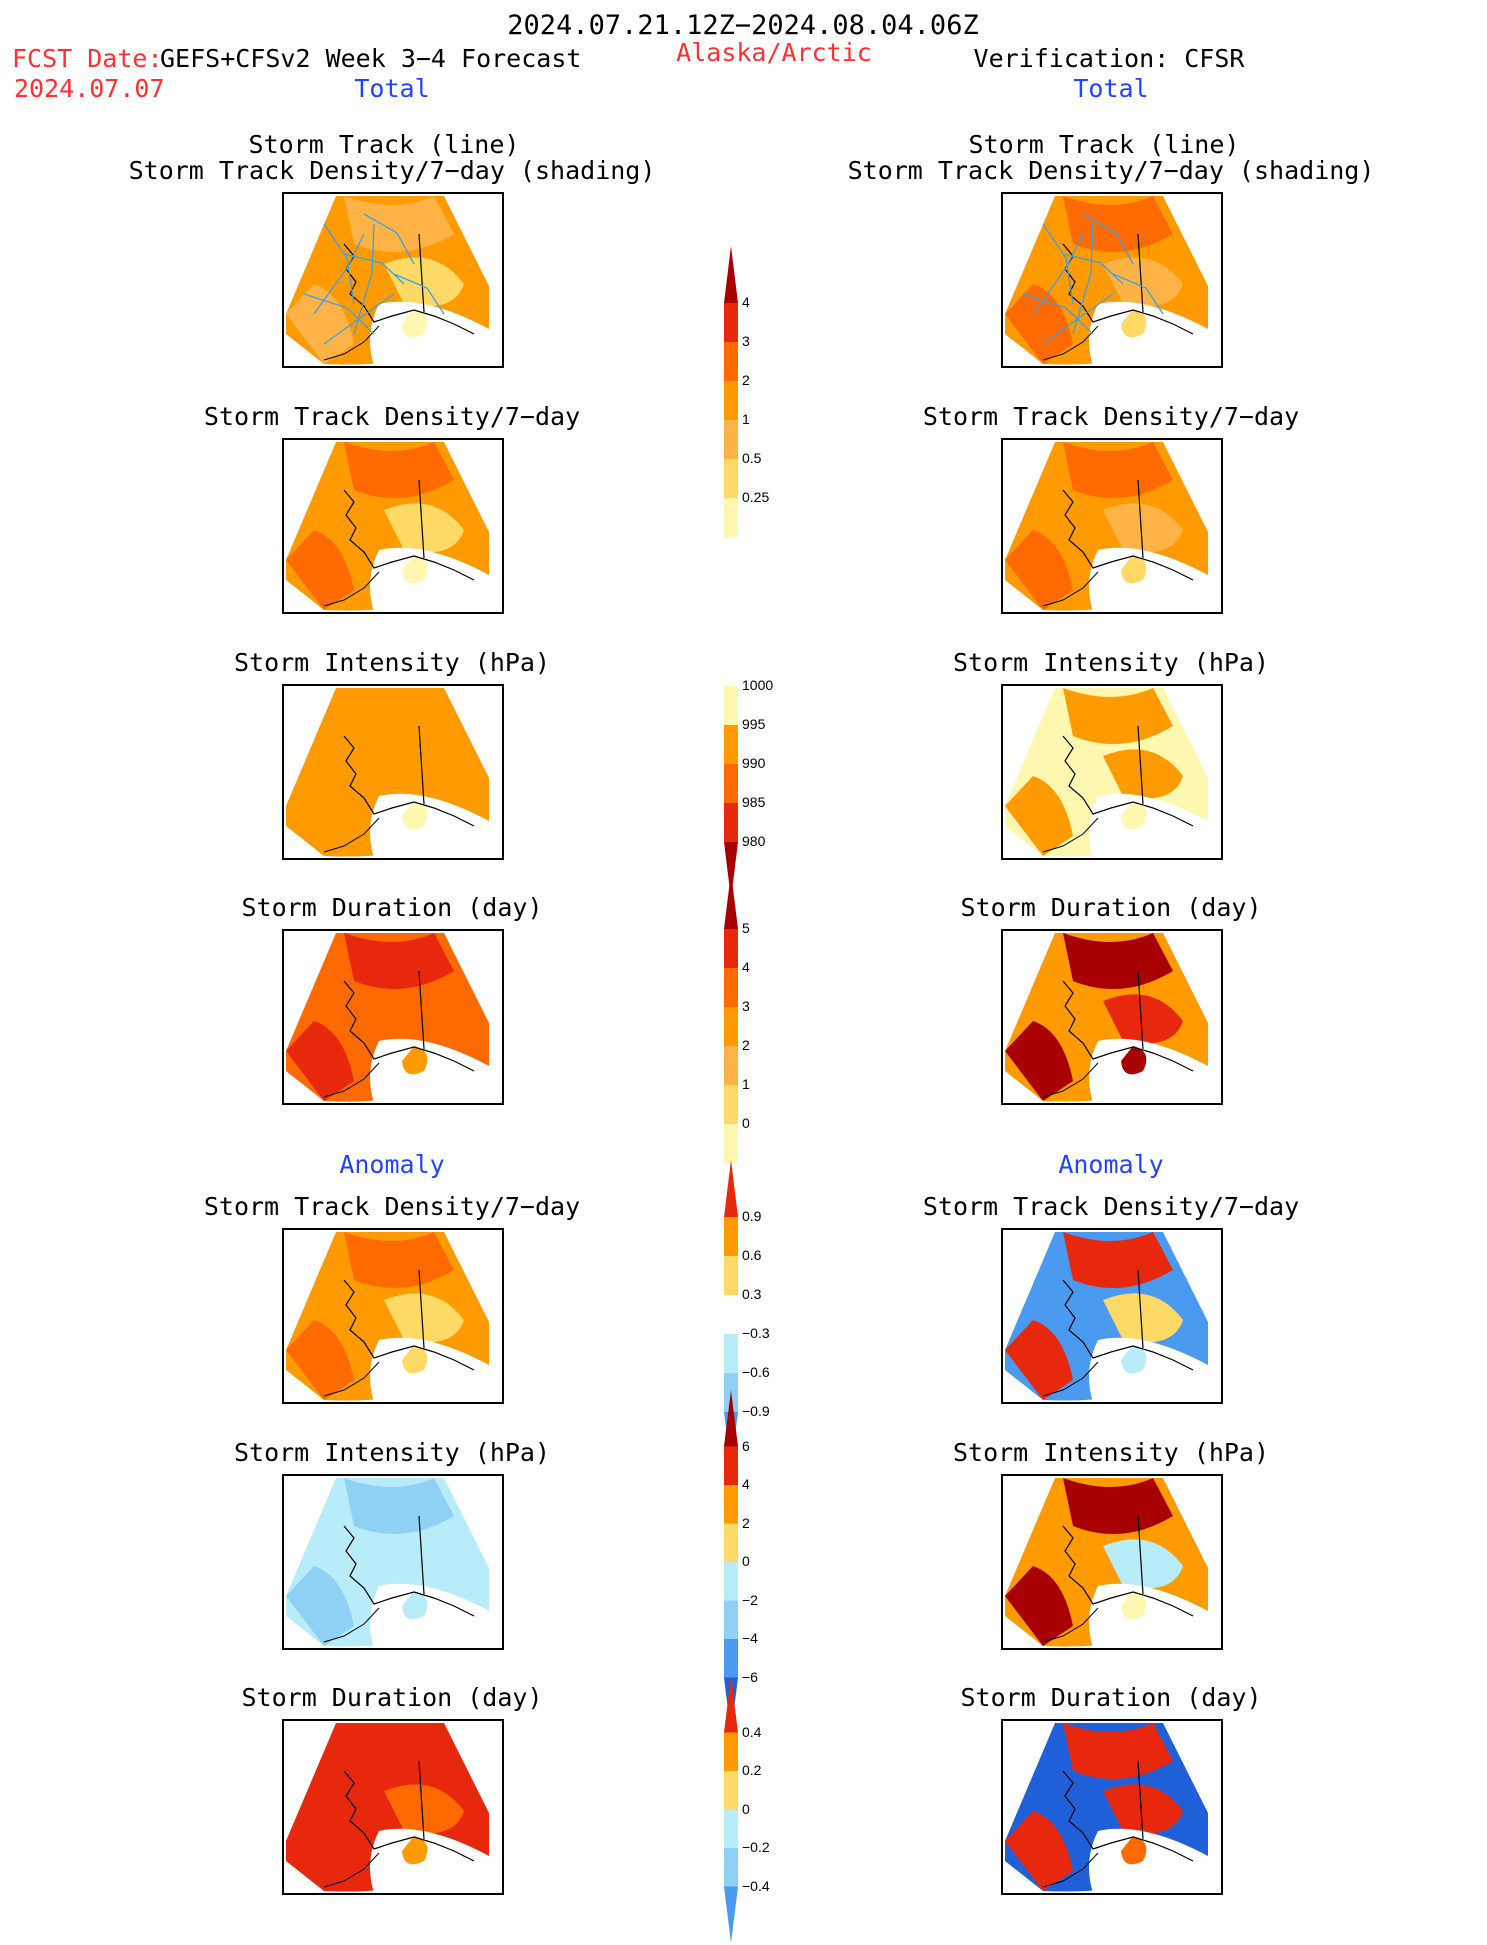 This screenshot has height=1945, width=1487. I want to click on map-intensity-anom-verification, so click(1112, 1562).